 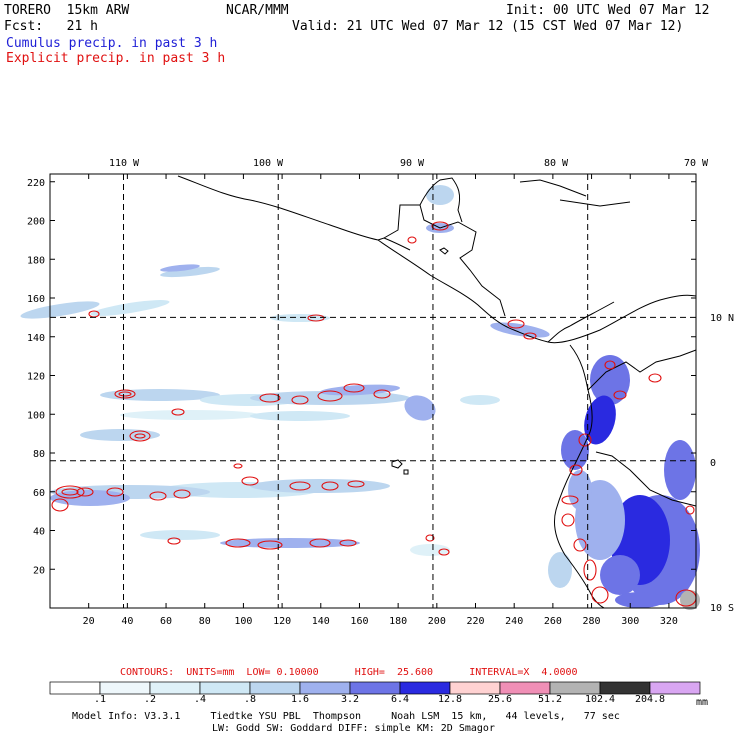 What do you see at coordinates (444, 260) in the screenshot?
I see `central-america-inland` at bounding box center [444, 260].